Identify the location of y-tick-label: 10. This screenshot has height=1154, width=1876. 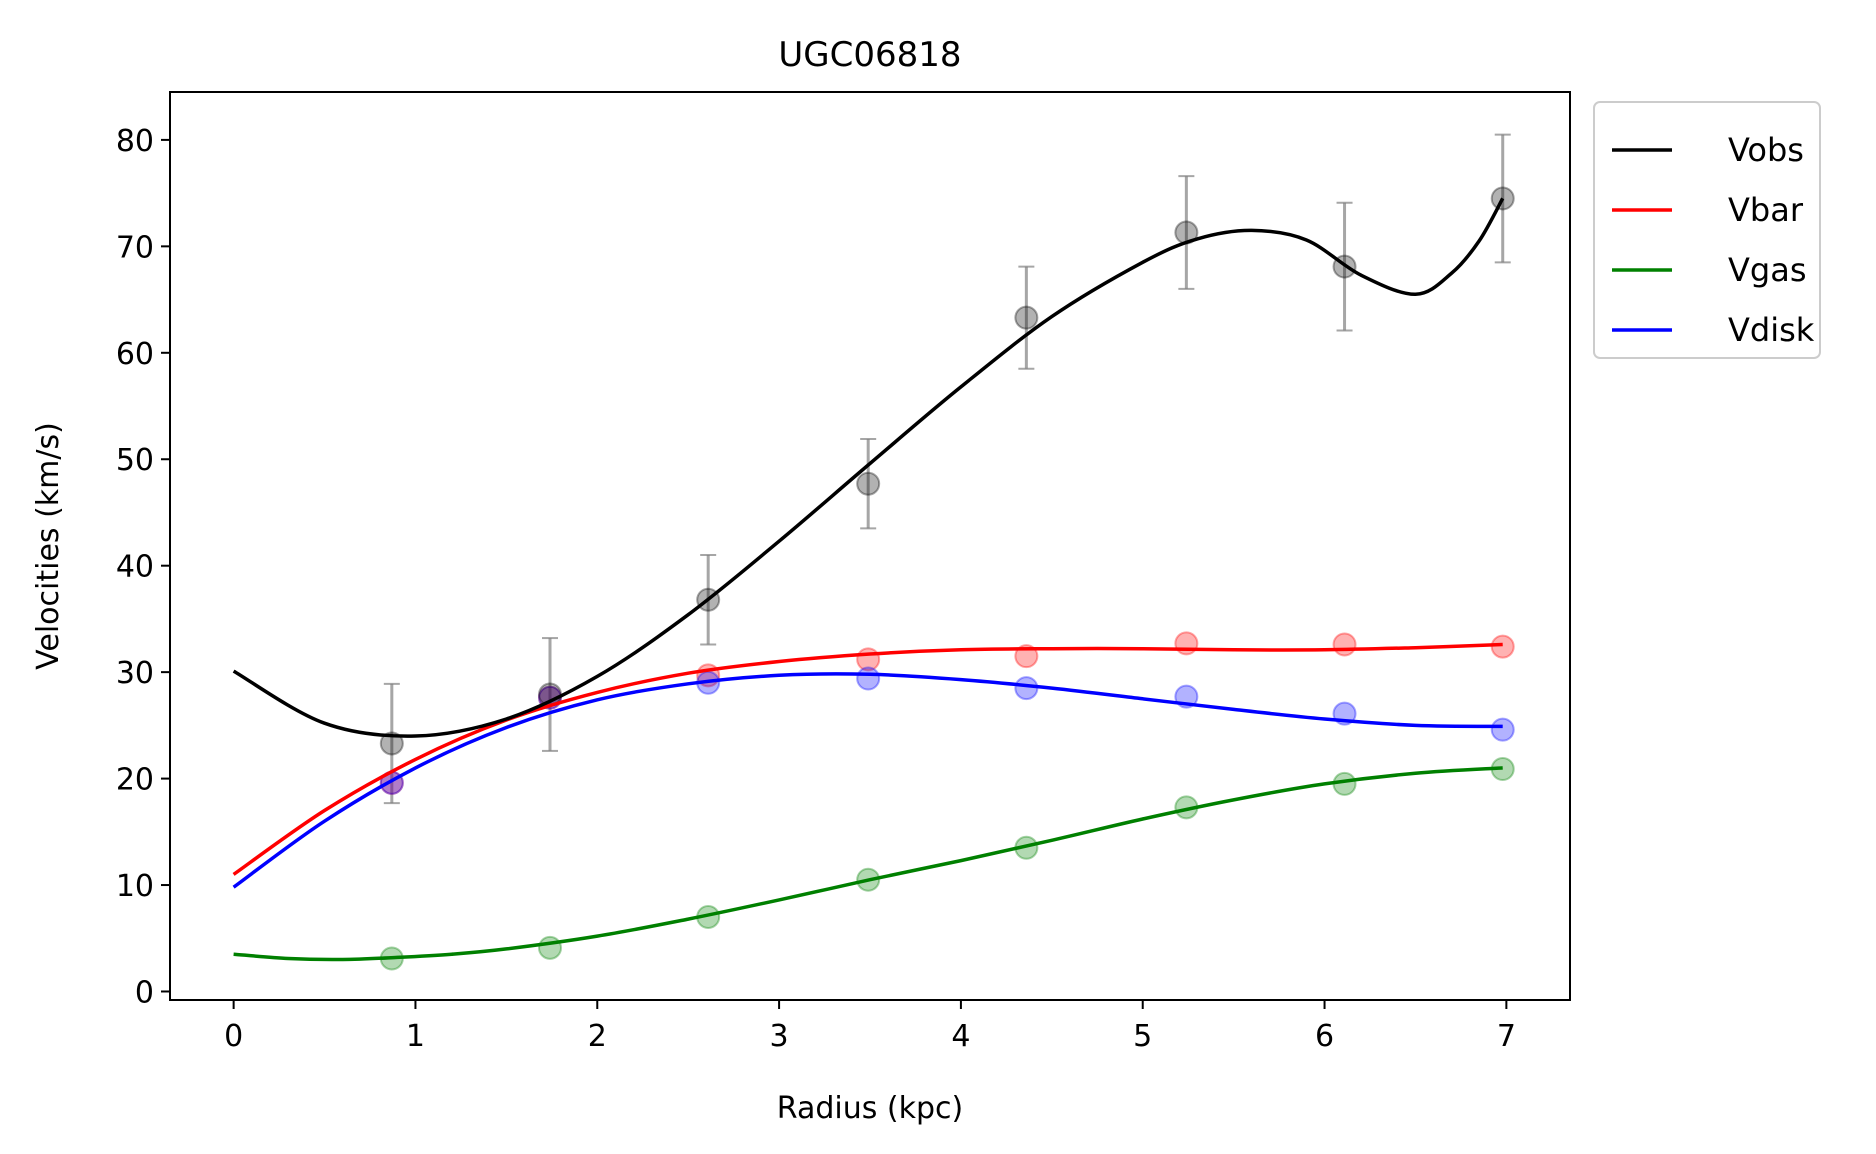
(135, 886).